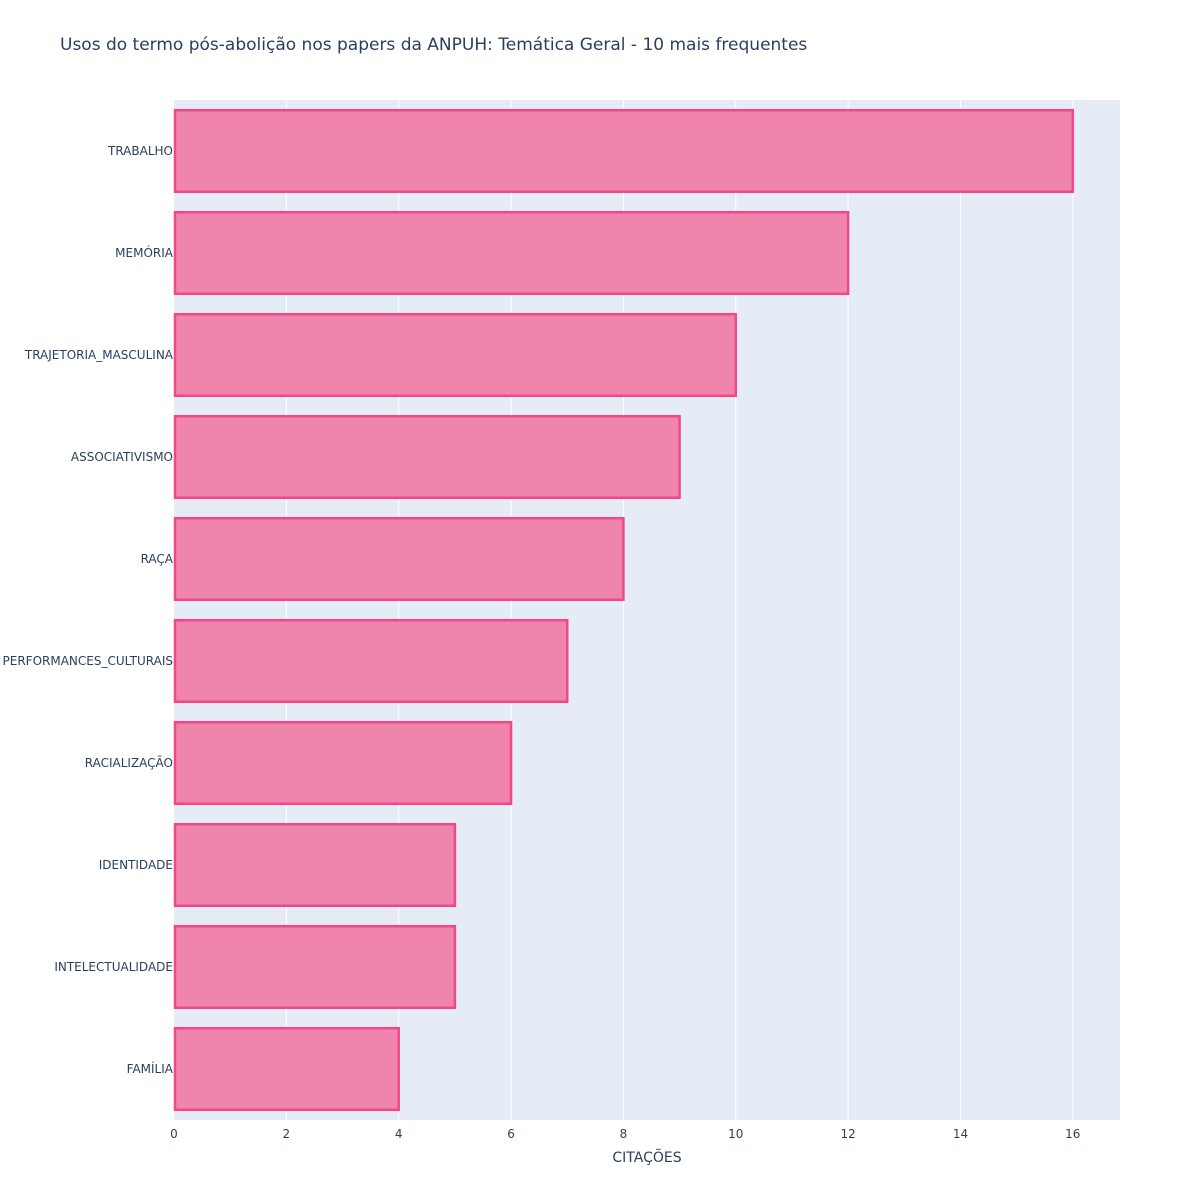  What do you see at coordinates (140, 151) in the screenshot?
I see `y-tick-label-0: TRABALHO` at bounding box center [140, 151].